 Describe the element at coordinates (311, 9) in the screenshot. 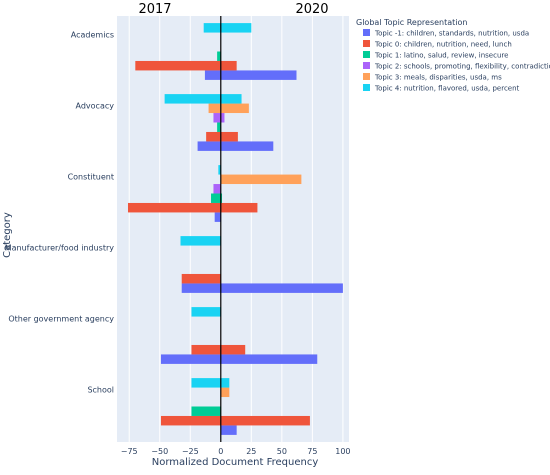

I see `year-label-right: 2020` at that location.